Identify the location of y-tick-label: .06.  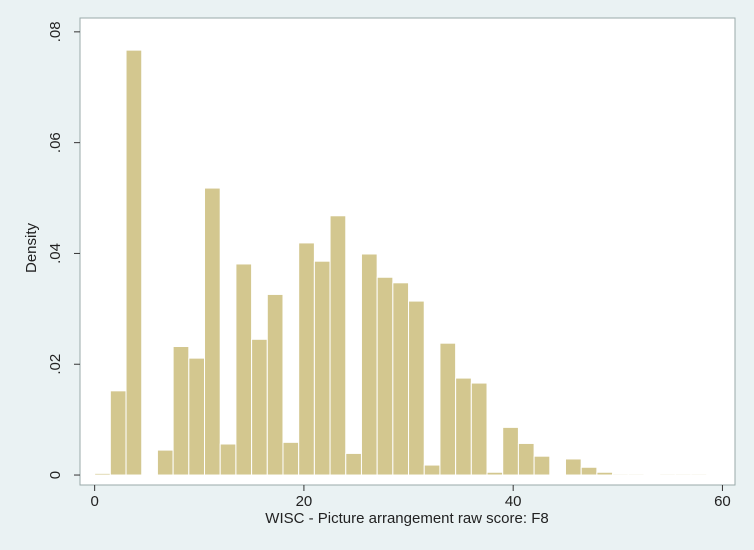
(55, 142).